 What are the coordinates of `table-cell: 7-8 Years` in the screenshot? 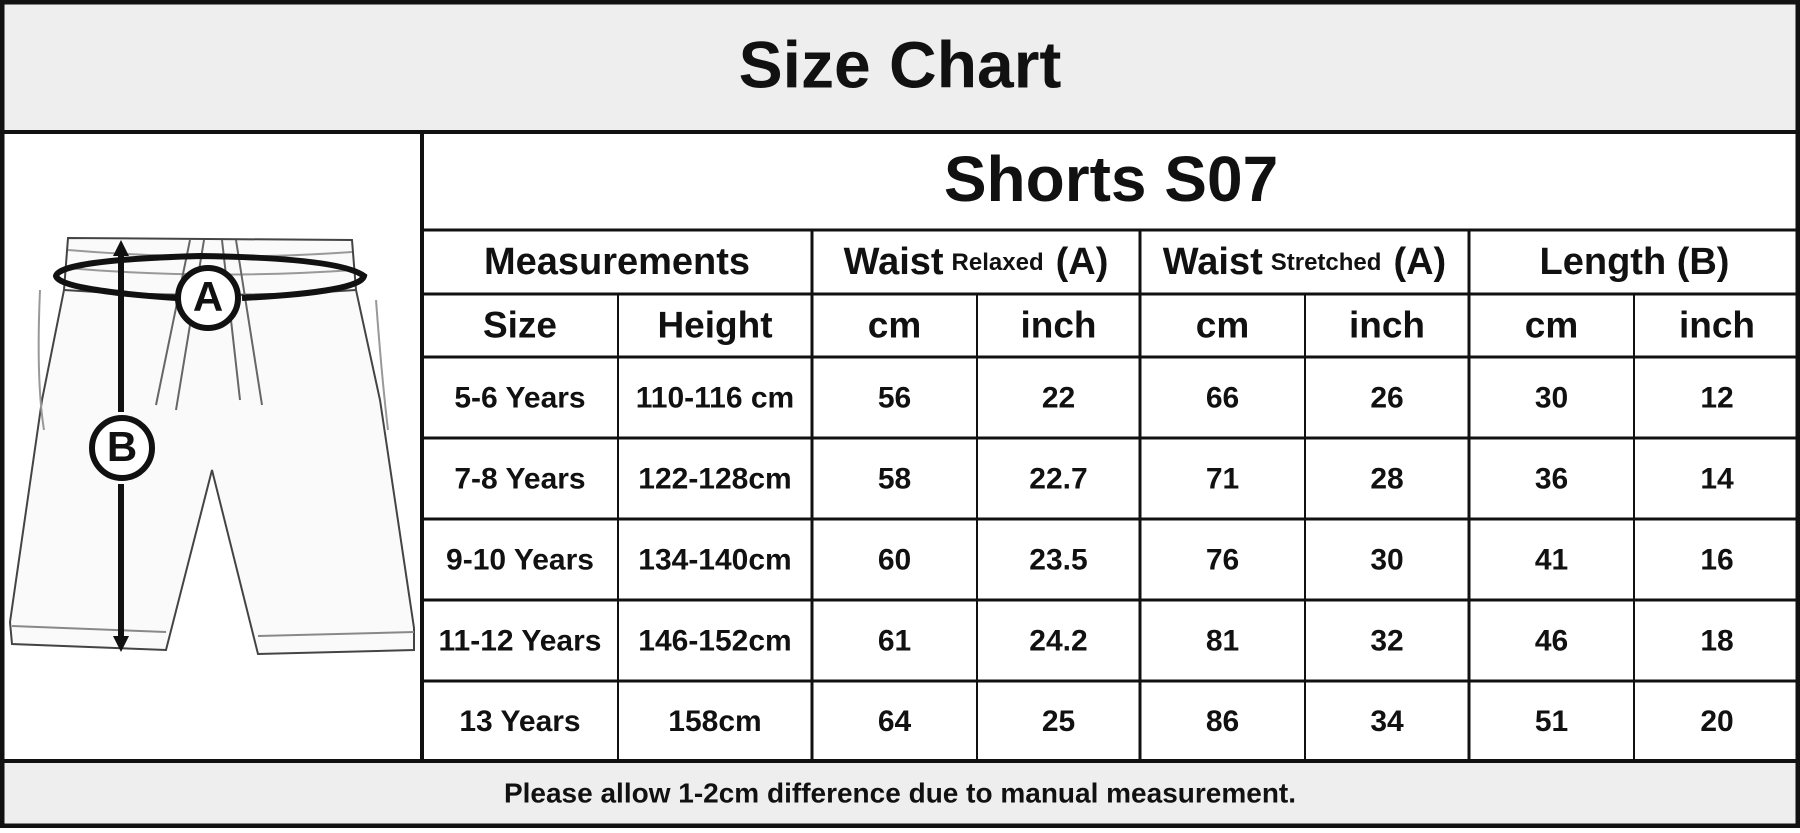 It's located at (519, 478).